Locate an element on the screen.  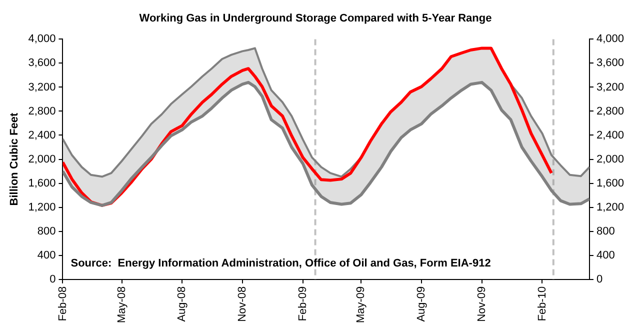
chart-title: Working Gas in Underground Storage Compared with 5-Year Range is located at coordinates (315, 18).